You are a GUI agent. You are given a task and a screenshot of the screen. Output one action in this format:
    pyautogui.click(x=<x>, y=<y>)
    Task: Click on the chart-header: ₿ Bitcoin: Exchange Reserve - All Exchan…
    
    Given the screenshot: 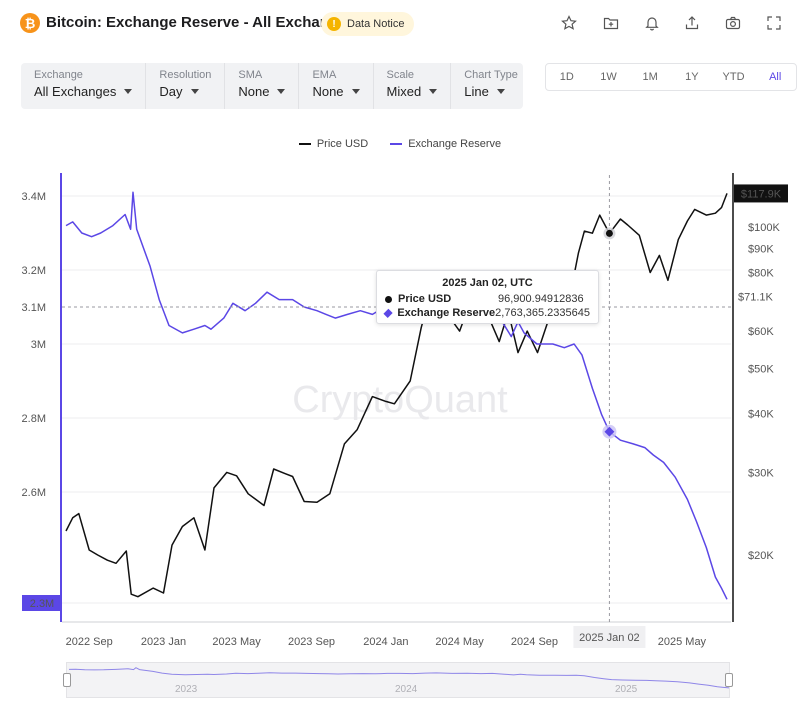 What is the action you would take?
    pyautogui.click(x=400, y=24)
    